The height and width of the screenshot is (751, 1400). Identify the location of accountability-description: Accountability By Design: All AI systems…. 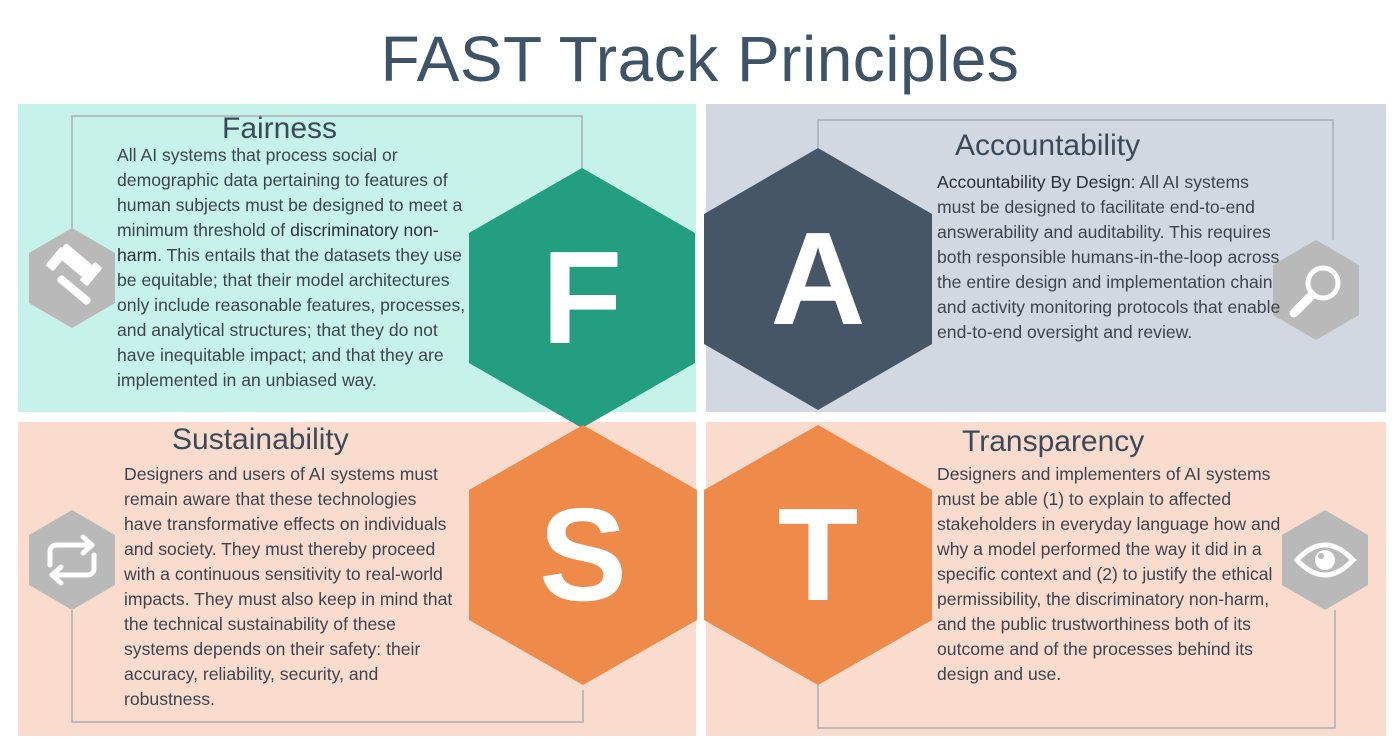
(1111, 257).